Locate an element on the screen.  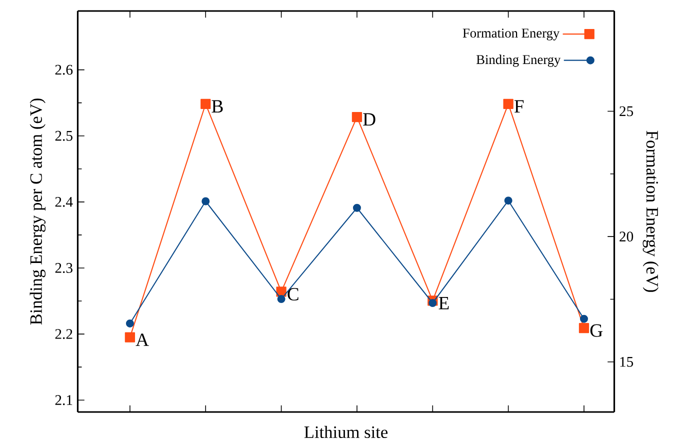
y-tick-label: 2.2 is located at coordinates (63, 334).